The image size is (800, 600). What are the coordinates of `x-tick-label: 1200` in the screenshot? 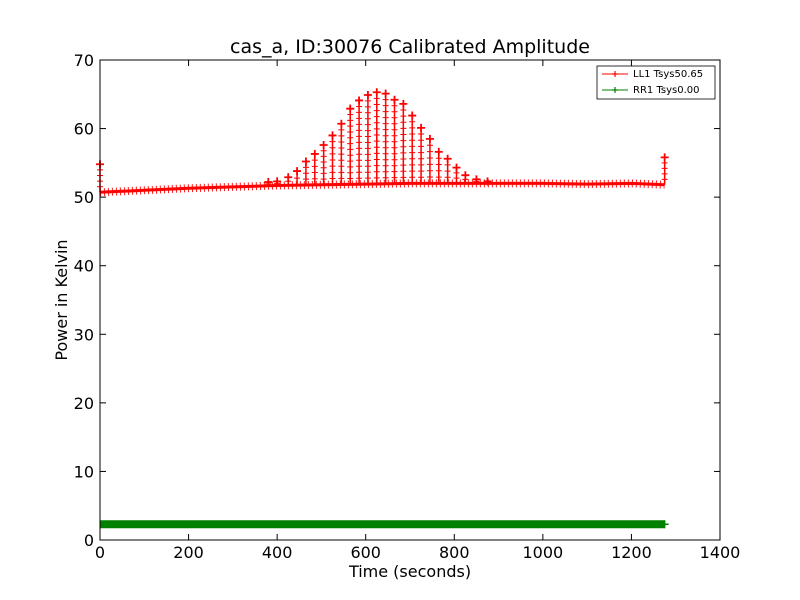 It's located at (631, 552).